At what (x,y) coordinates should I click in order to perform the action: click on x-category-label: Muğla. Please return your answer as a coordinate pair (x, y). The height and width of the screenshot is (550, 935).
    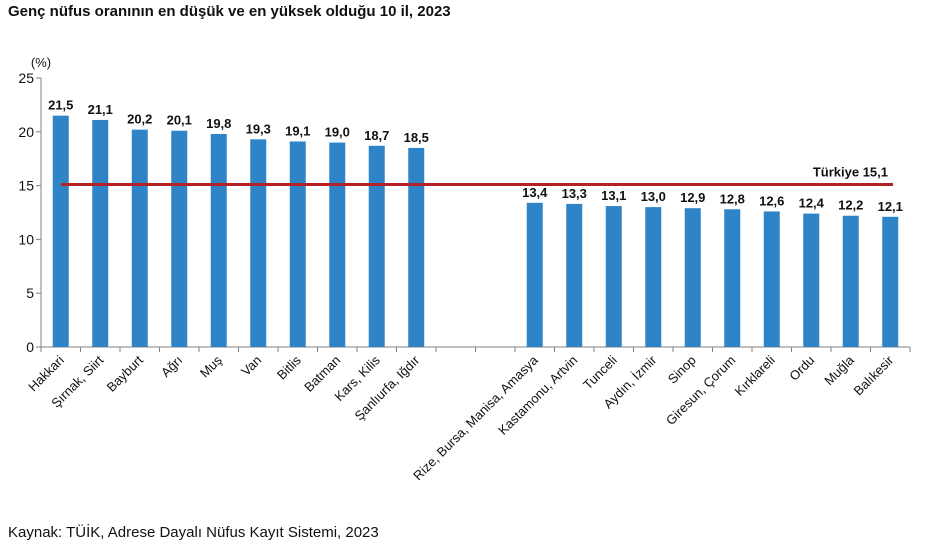
    Looking at the image, I should click on (839, 370).